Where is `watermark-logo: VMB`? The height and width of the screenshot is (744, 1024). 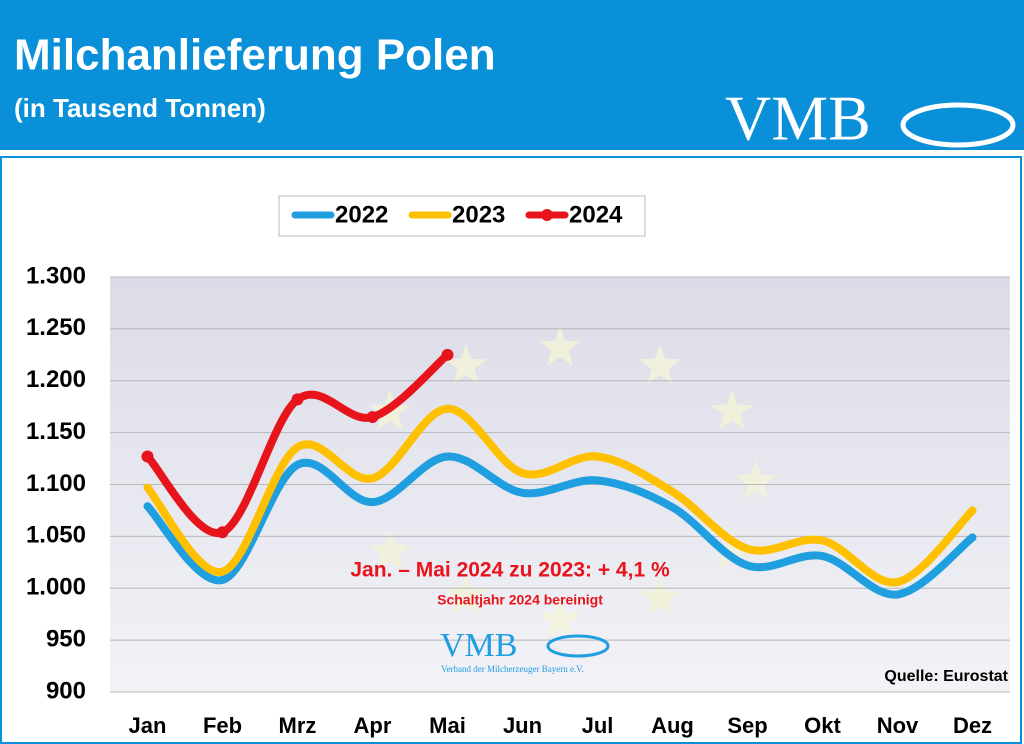
watermark-logo: VMB is located at coordinates (478, 645).